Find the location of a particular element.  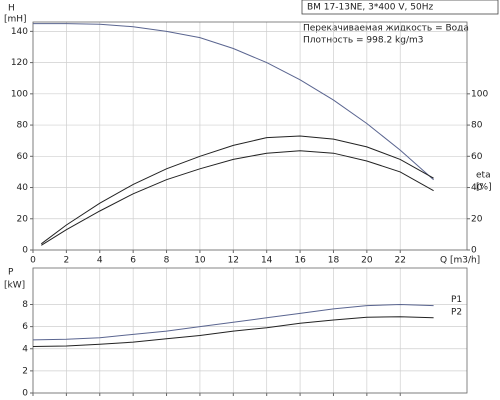

y2-axis-unit: [%] is located at coordinates (484, 188).